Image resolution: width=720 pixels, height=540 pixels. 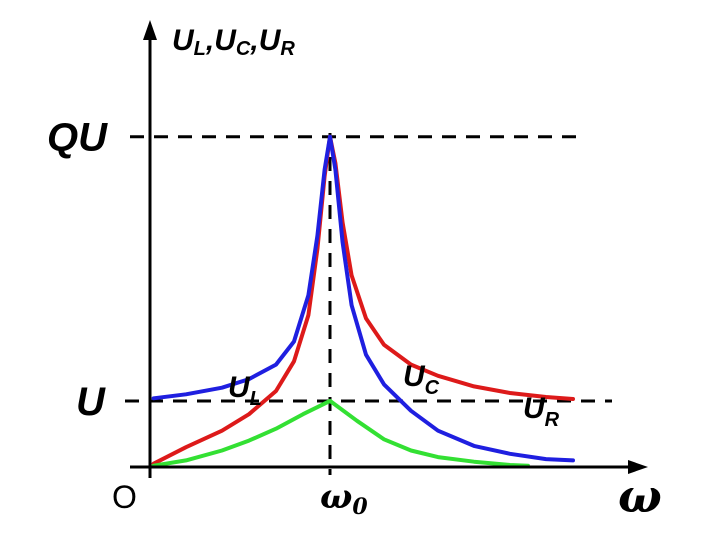 What do you see at coordinates (233, 42) in the screenshot?
I see `y-axis-title: UL,UC,UR` at bounding box center [233, 42].